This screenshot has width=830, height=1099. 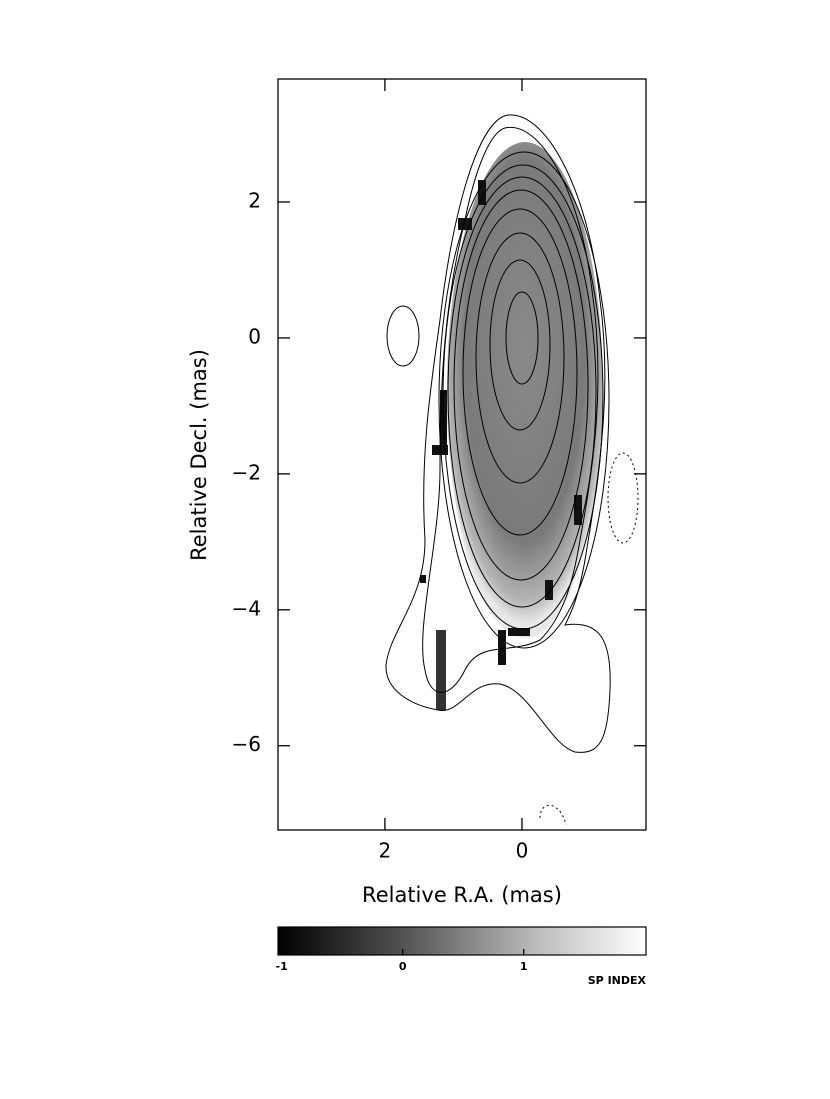 I want to click on colorbar-tick-label: 1, so click(x=524, y=966).